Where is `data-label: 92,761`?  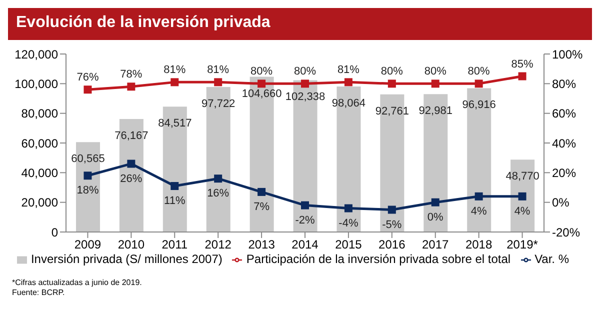
data-label: 92,761 is located at coordinates (392, 111).